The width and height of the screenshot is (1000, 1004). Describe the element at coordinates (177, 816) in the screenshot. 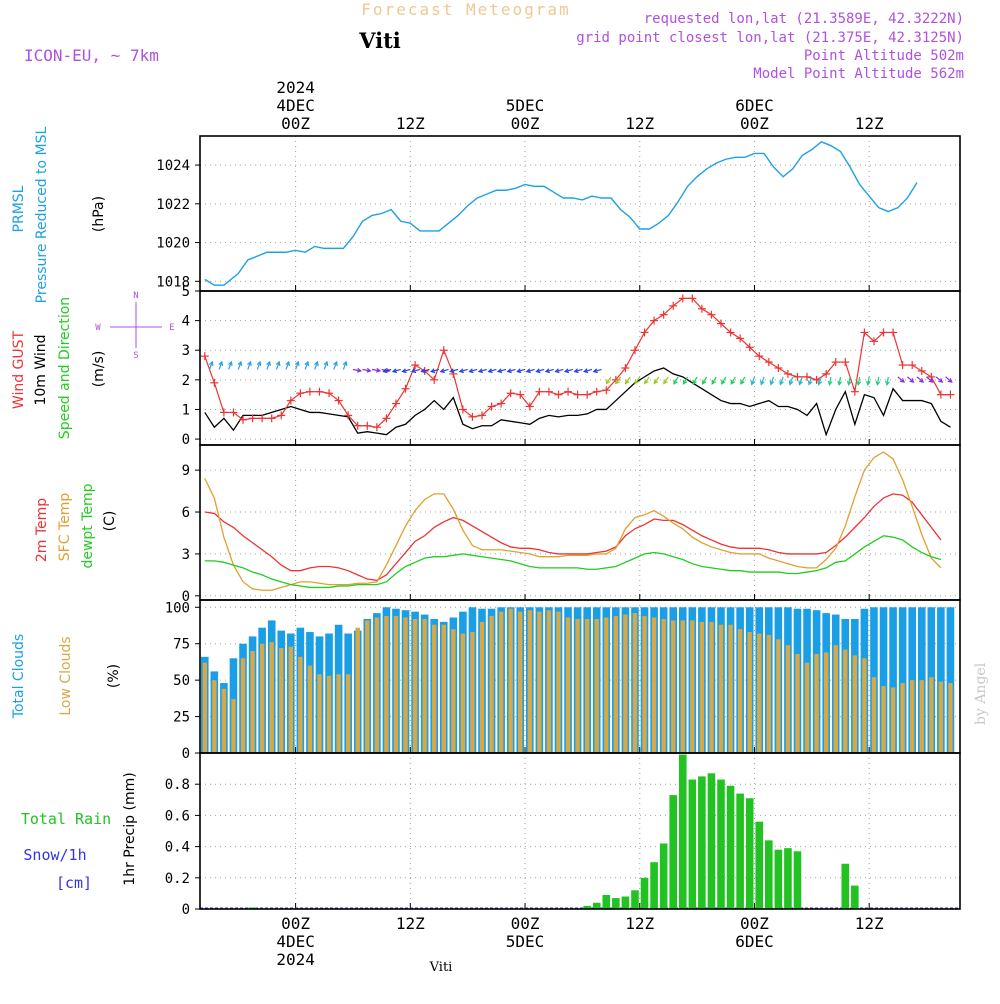

I see `y-tick-label: 0.6` at that location.